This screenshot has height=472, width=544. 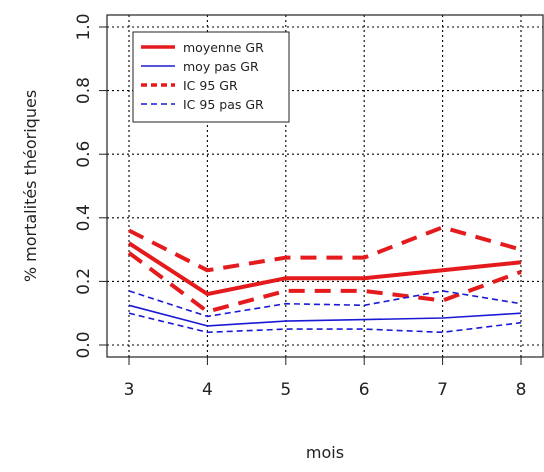 What do you see at coordinates (442, 390) in the screenshot?
I see `x-tick-label: 7` at bounding box center [442, 390].